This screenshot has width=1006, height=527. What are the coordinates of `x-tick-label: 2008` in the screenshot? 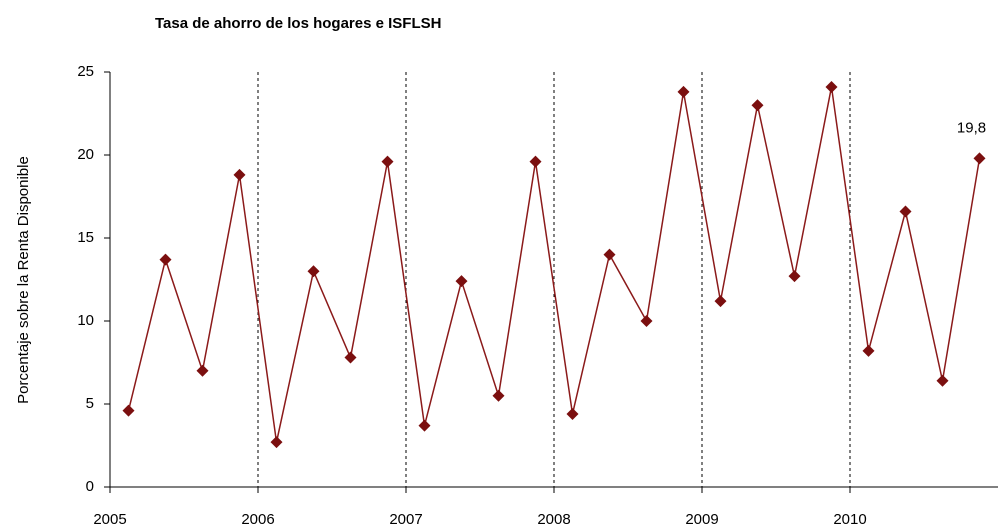 It's located at (553, 519).